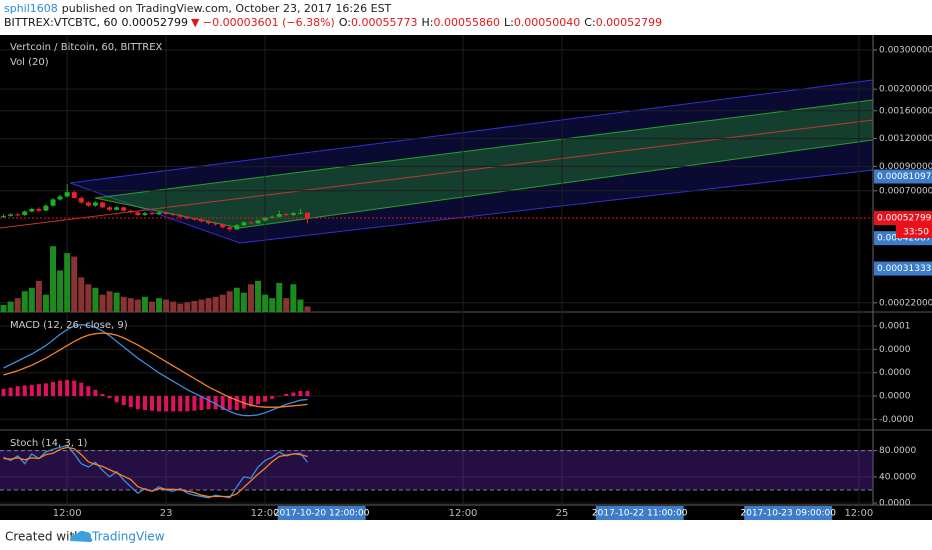  Describe the element at coordinates (43, 537) in the screenshot. I see `footer-created: Created with` at that location.